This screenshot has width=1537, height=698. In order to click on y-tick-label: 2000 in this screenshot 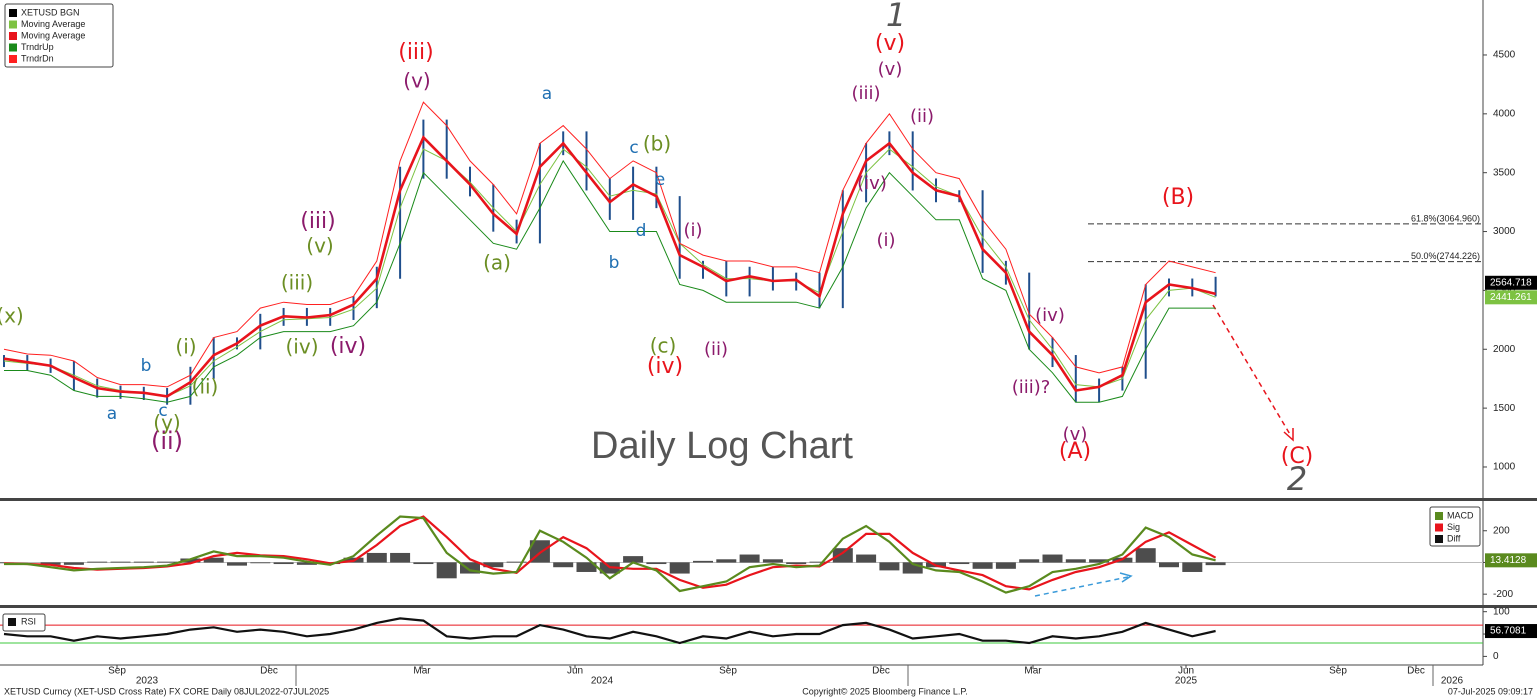, I will do `click(1504, 349)`.